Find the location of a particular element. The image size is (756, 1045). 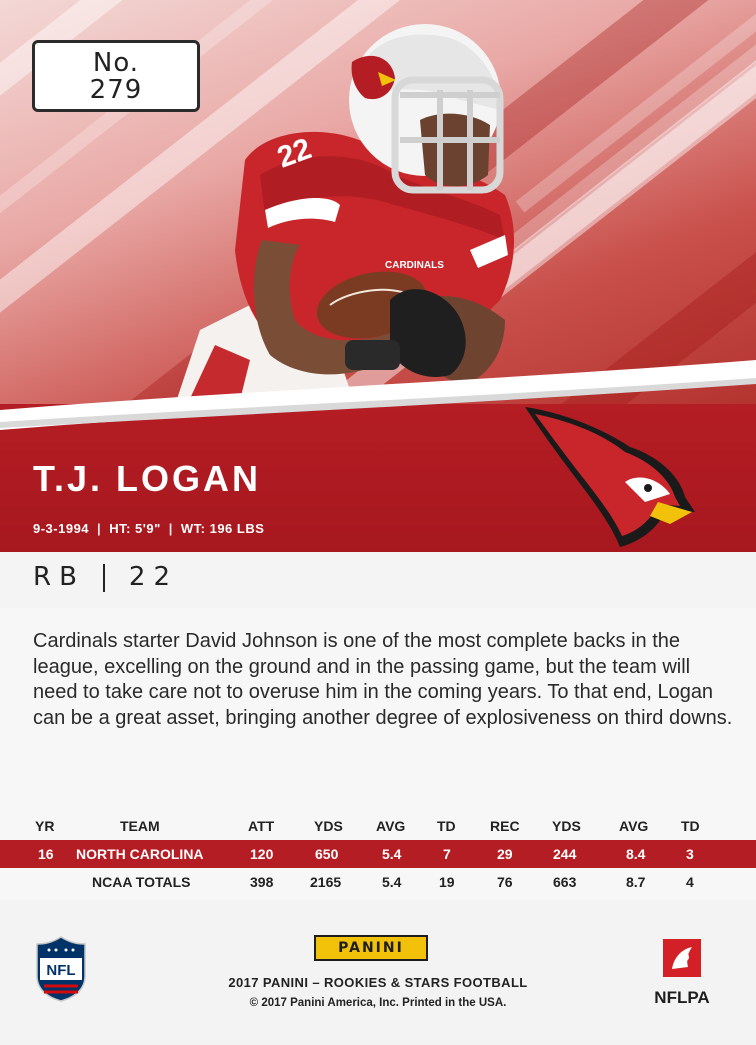

jersey-number: 22 is located at coordinates (153, 577).